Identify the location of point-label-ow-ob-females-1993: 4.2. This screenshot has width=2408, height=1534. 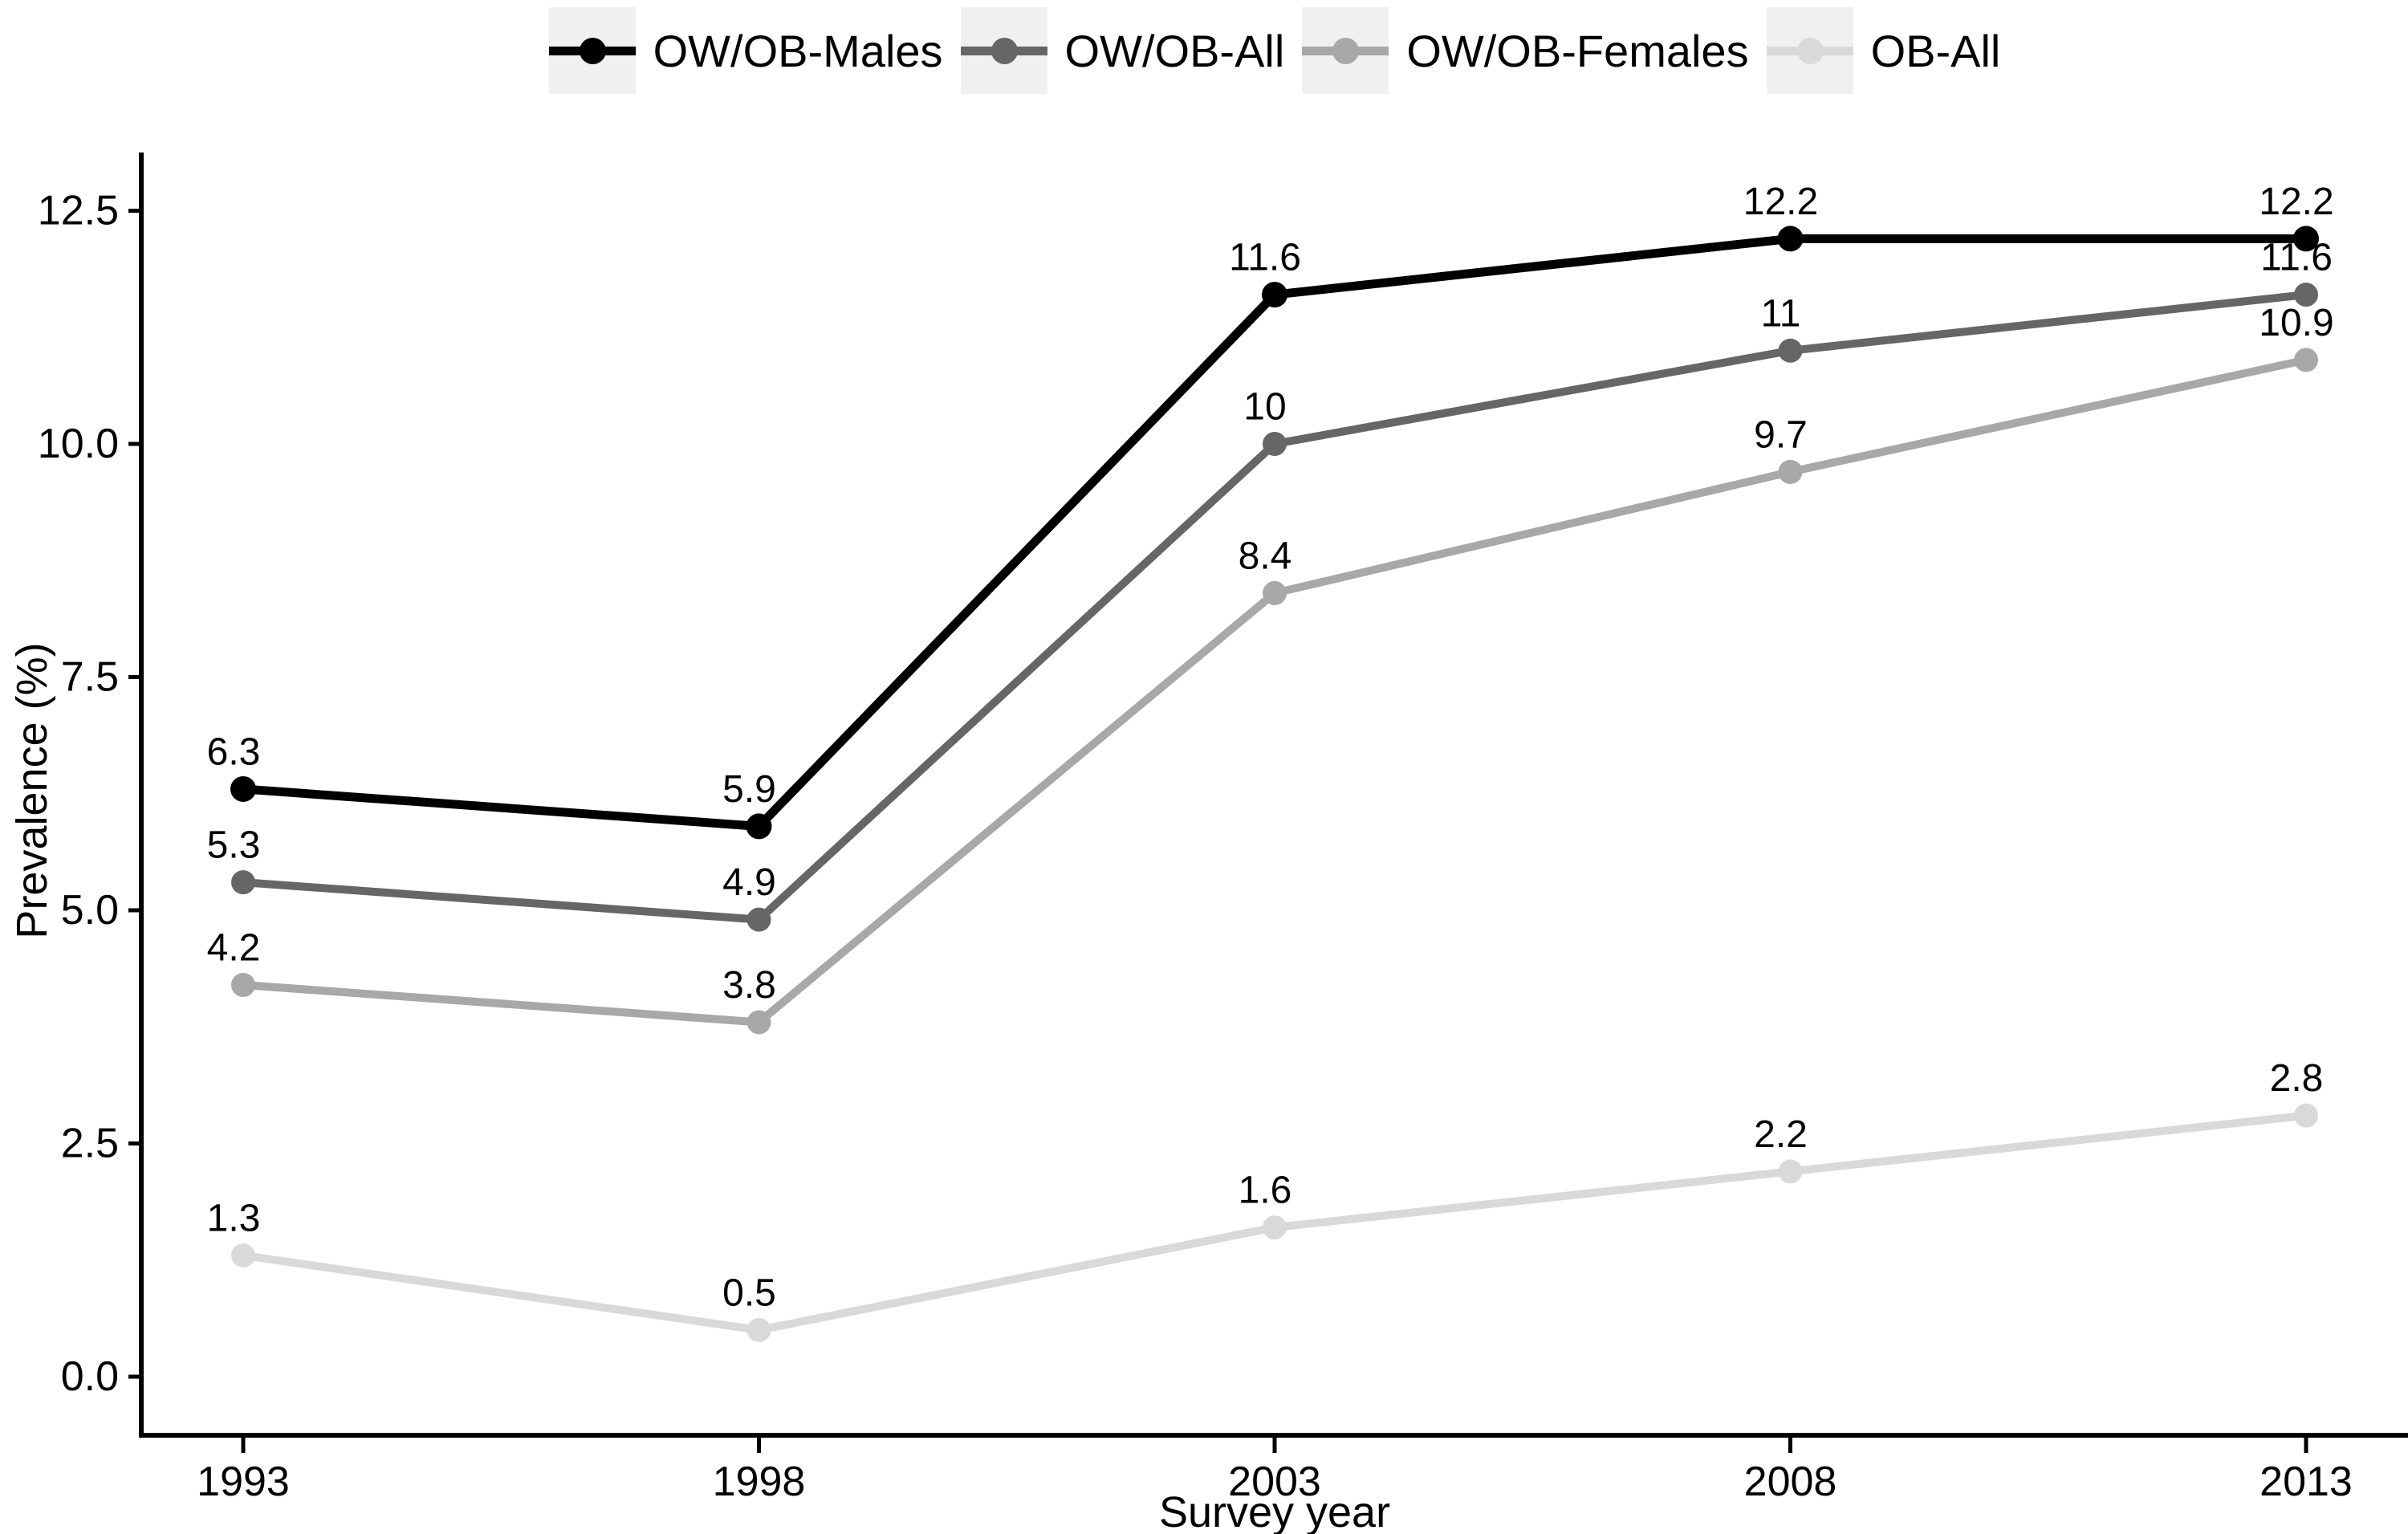
(234, 948).